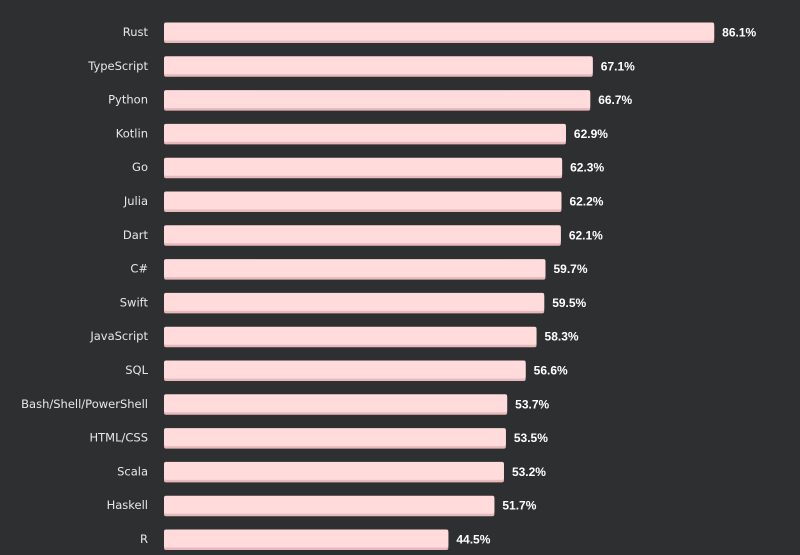 This screenshot has height=555, width=800. Describe the element at coordinates (739, 33) in the screenshot. I see `value-label-rust: 86.1%` at that location.